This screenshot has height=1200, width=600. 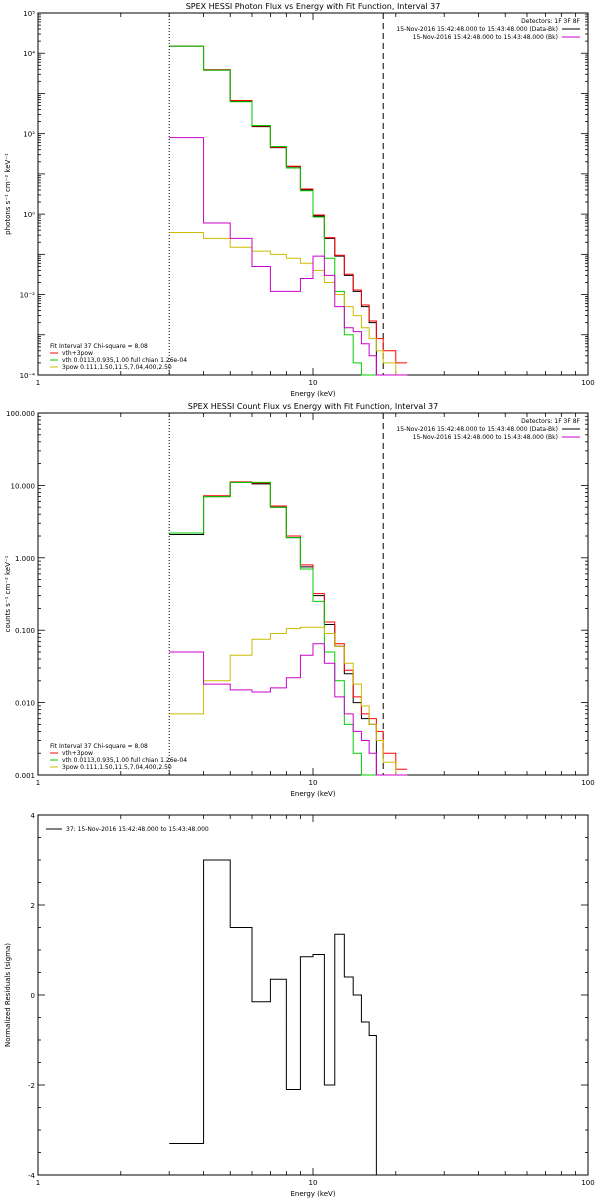 I want to click on y-axis-label: counts s⁻¹ cm⁻² keV⁻¹, so click(x=8, y=593).